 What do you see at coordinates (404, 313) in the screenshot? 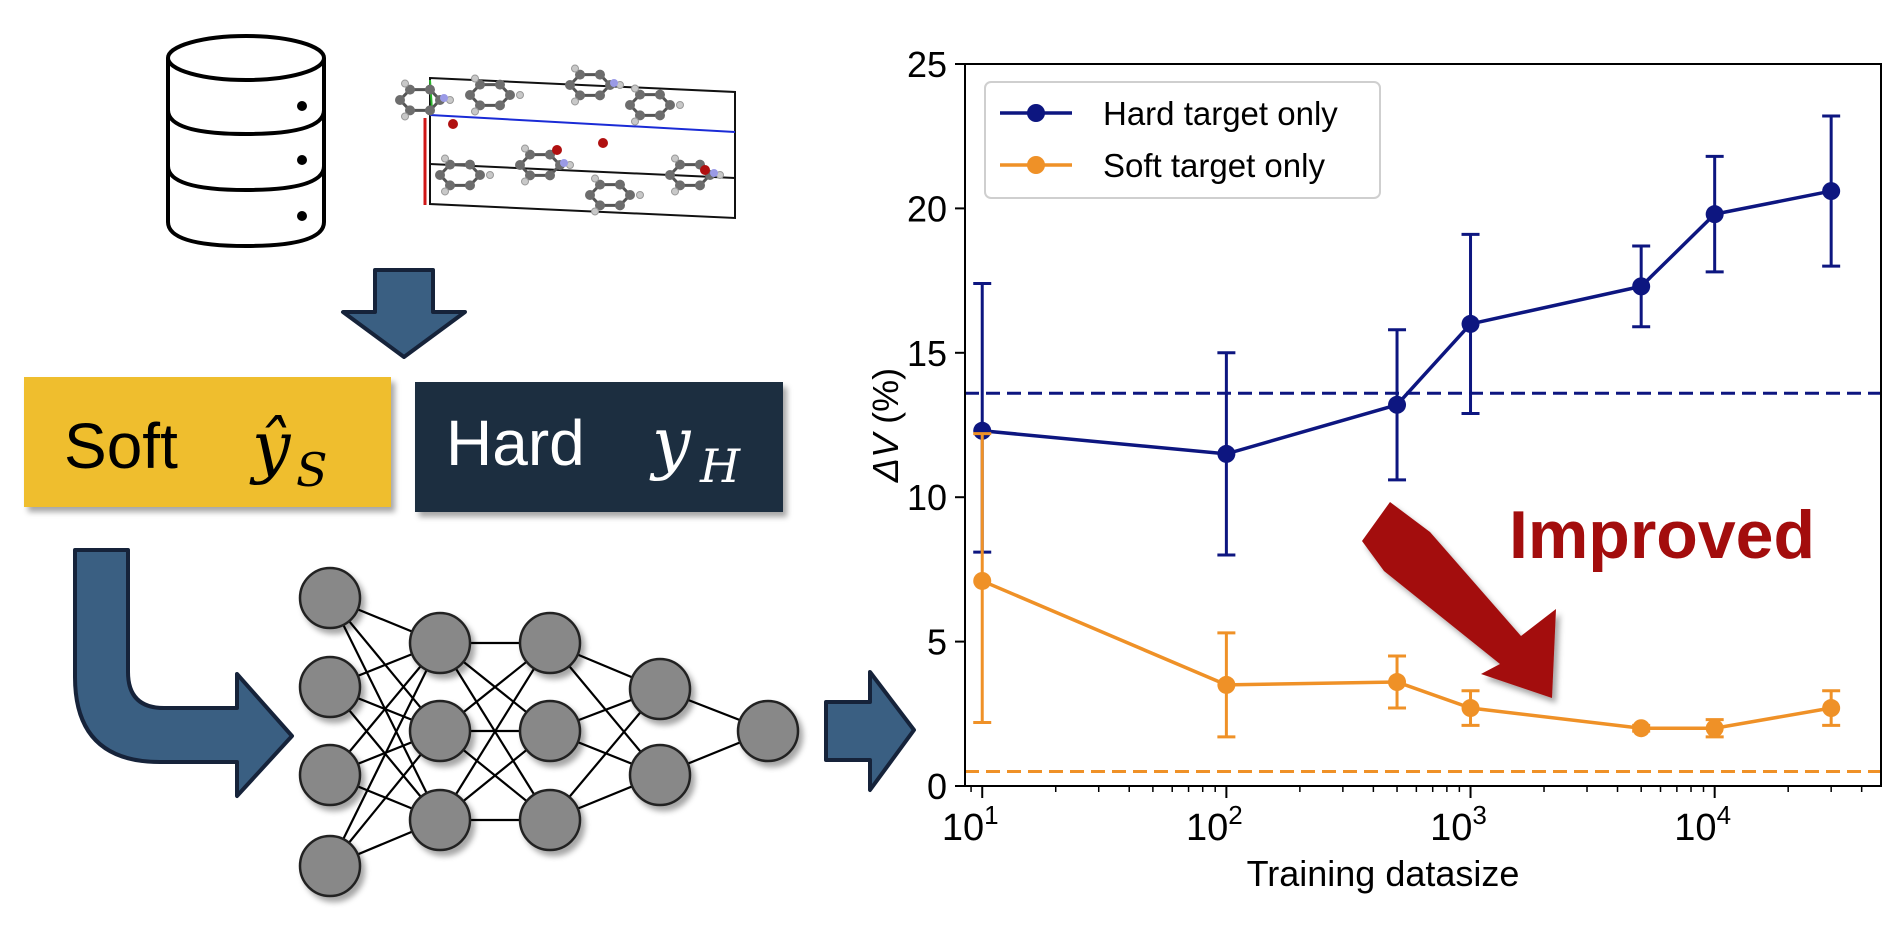
I see `down-arrow-shape` at bounding box center [404, 313].